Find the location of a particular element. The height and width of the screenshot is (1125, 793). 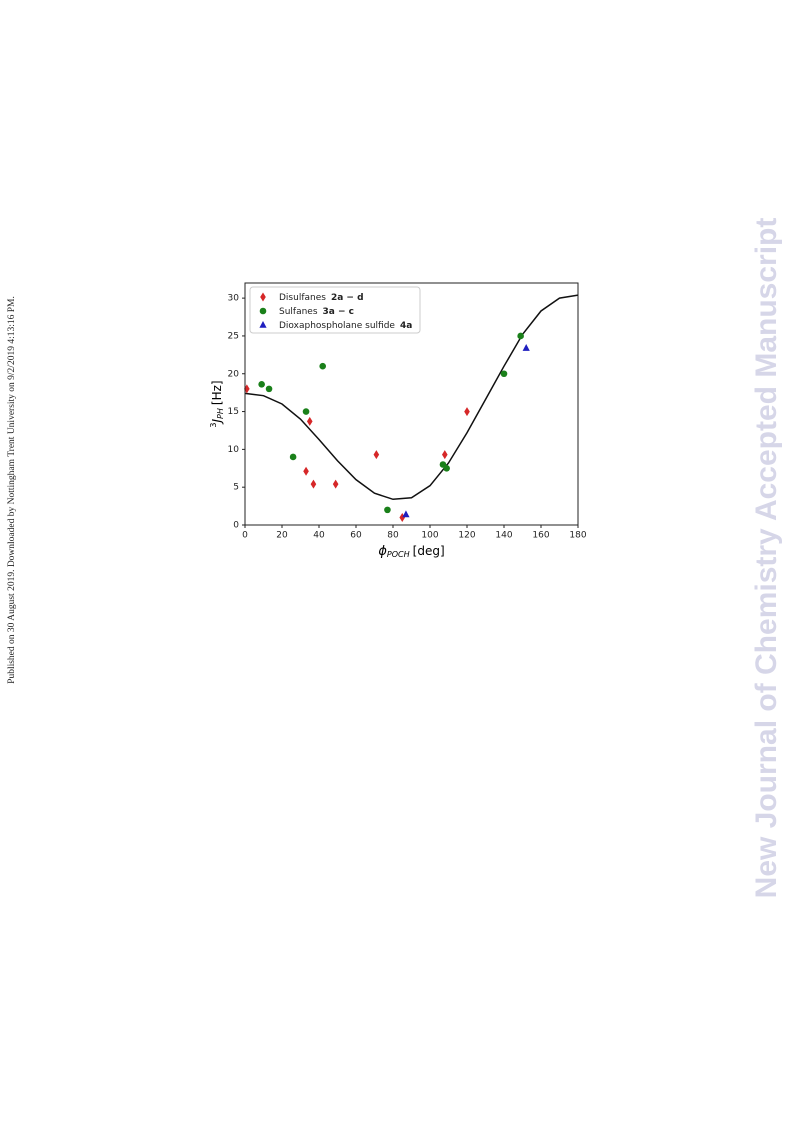

x-tick-label: 100 is located at coordinates (429, 536).